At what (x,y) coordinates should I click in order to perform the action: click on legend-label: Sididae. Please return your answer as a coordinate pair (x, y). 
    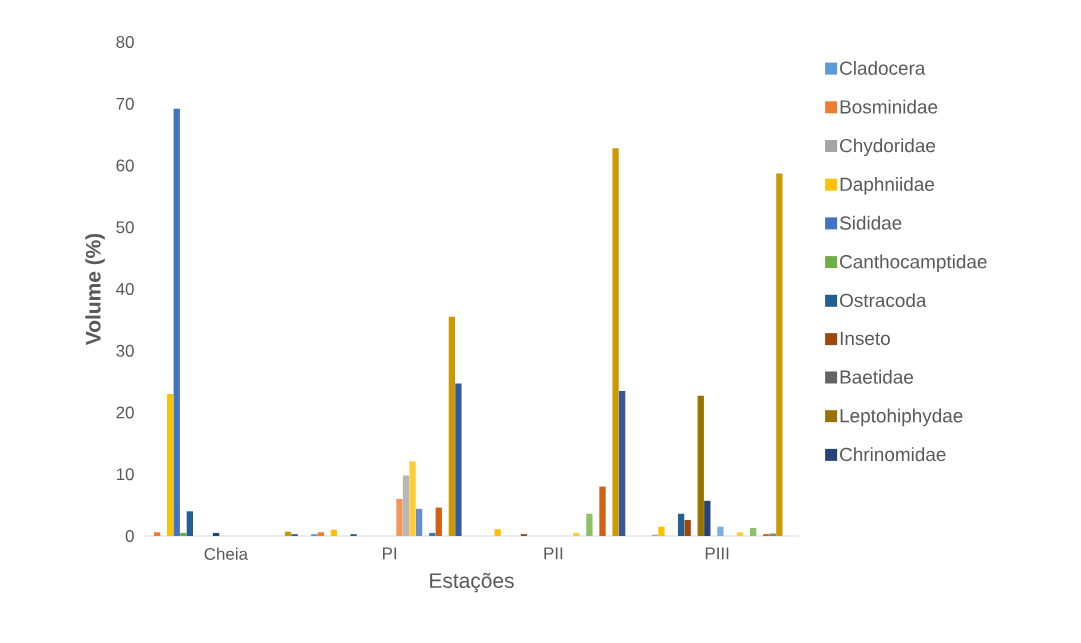
    Looking at the image, I should click on (870, 222).